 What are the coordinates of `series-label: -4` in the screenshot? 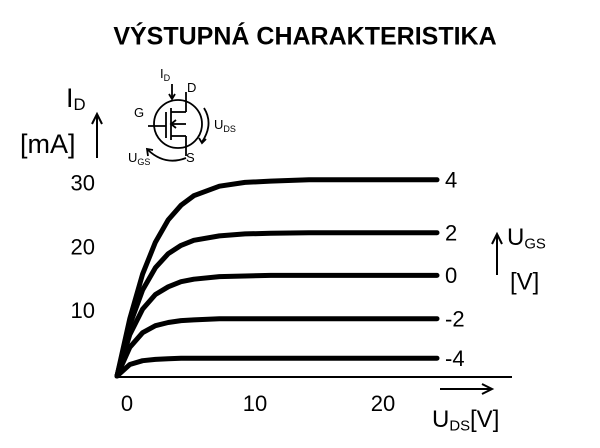 It's located at (455, 358).